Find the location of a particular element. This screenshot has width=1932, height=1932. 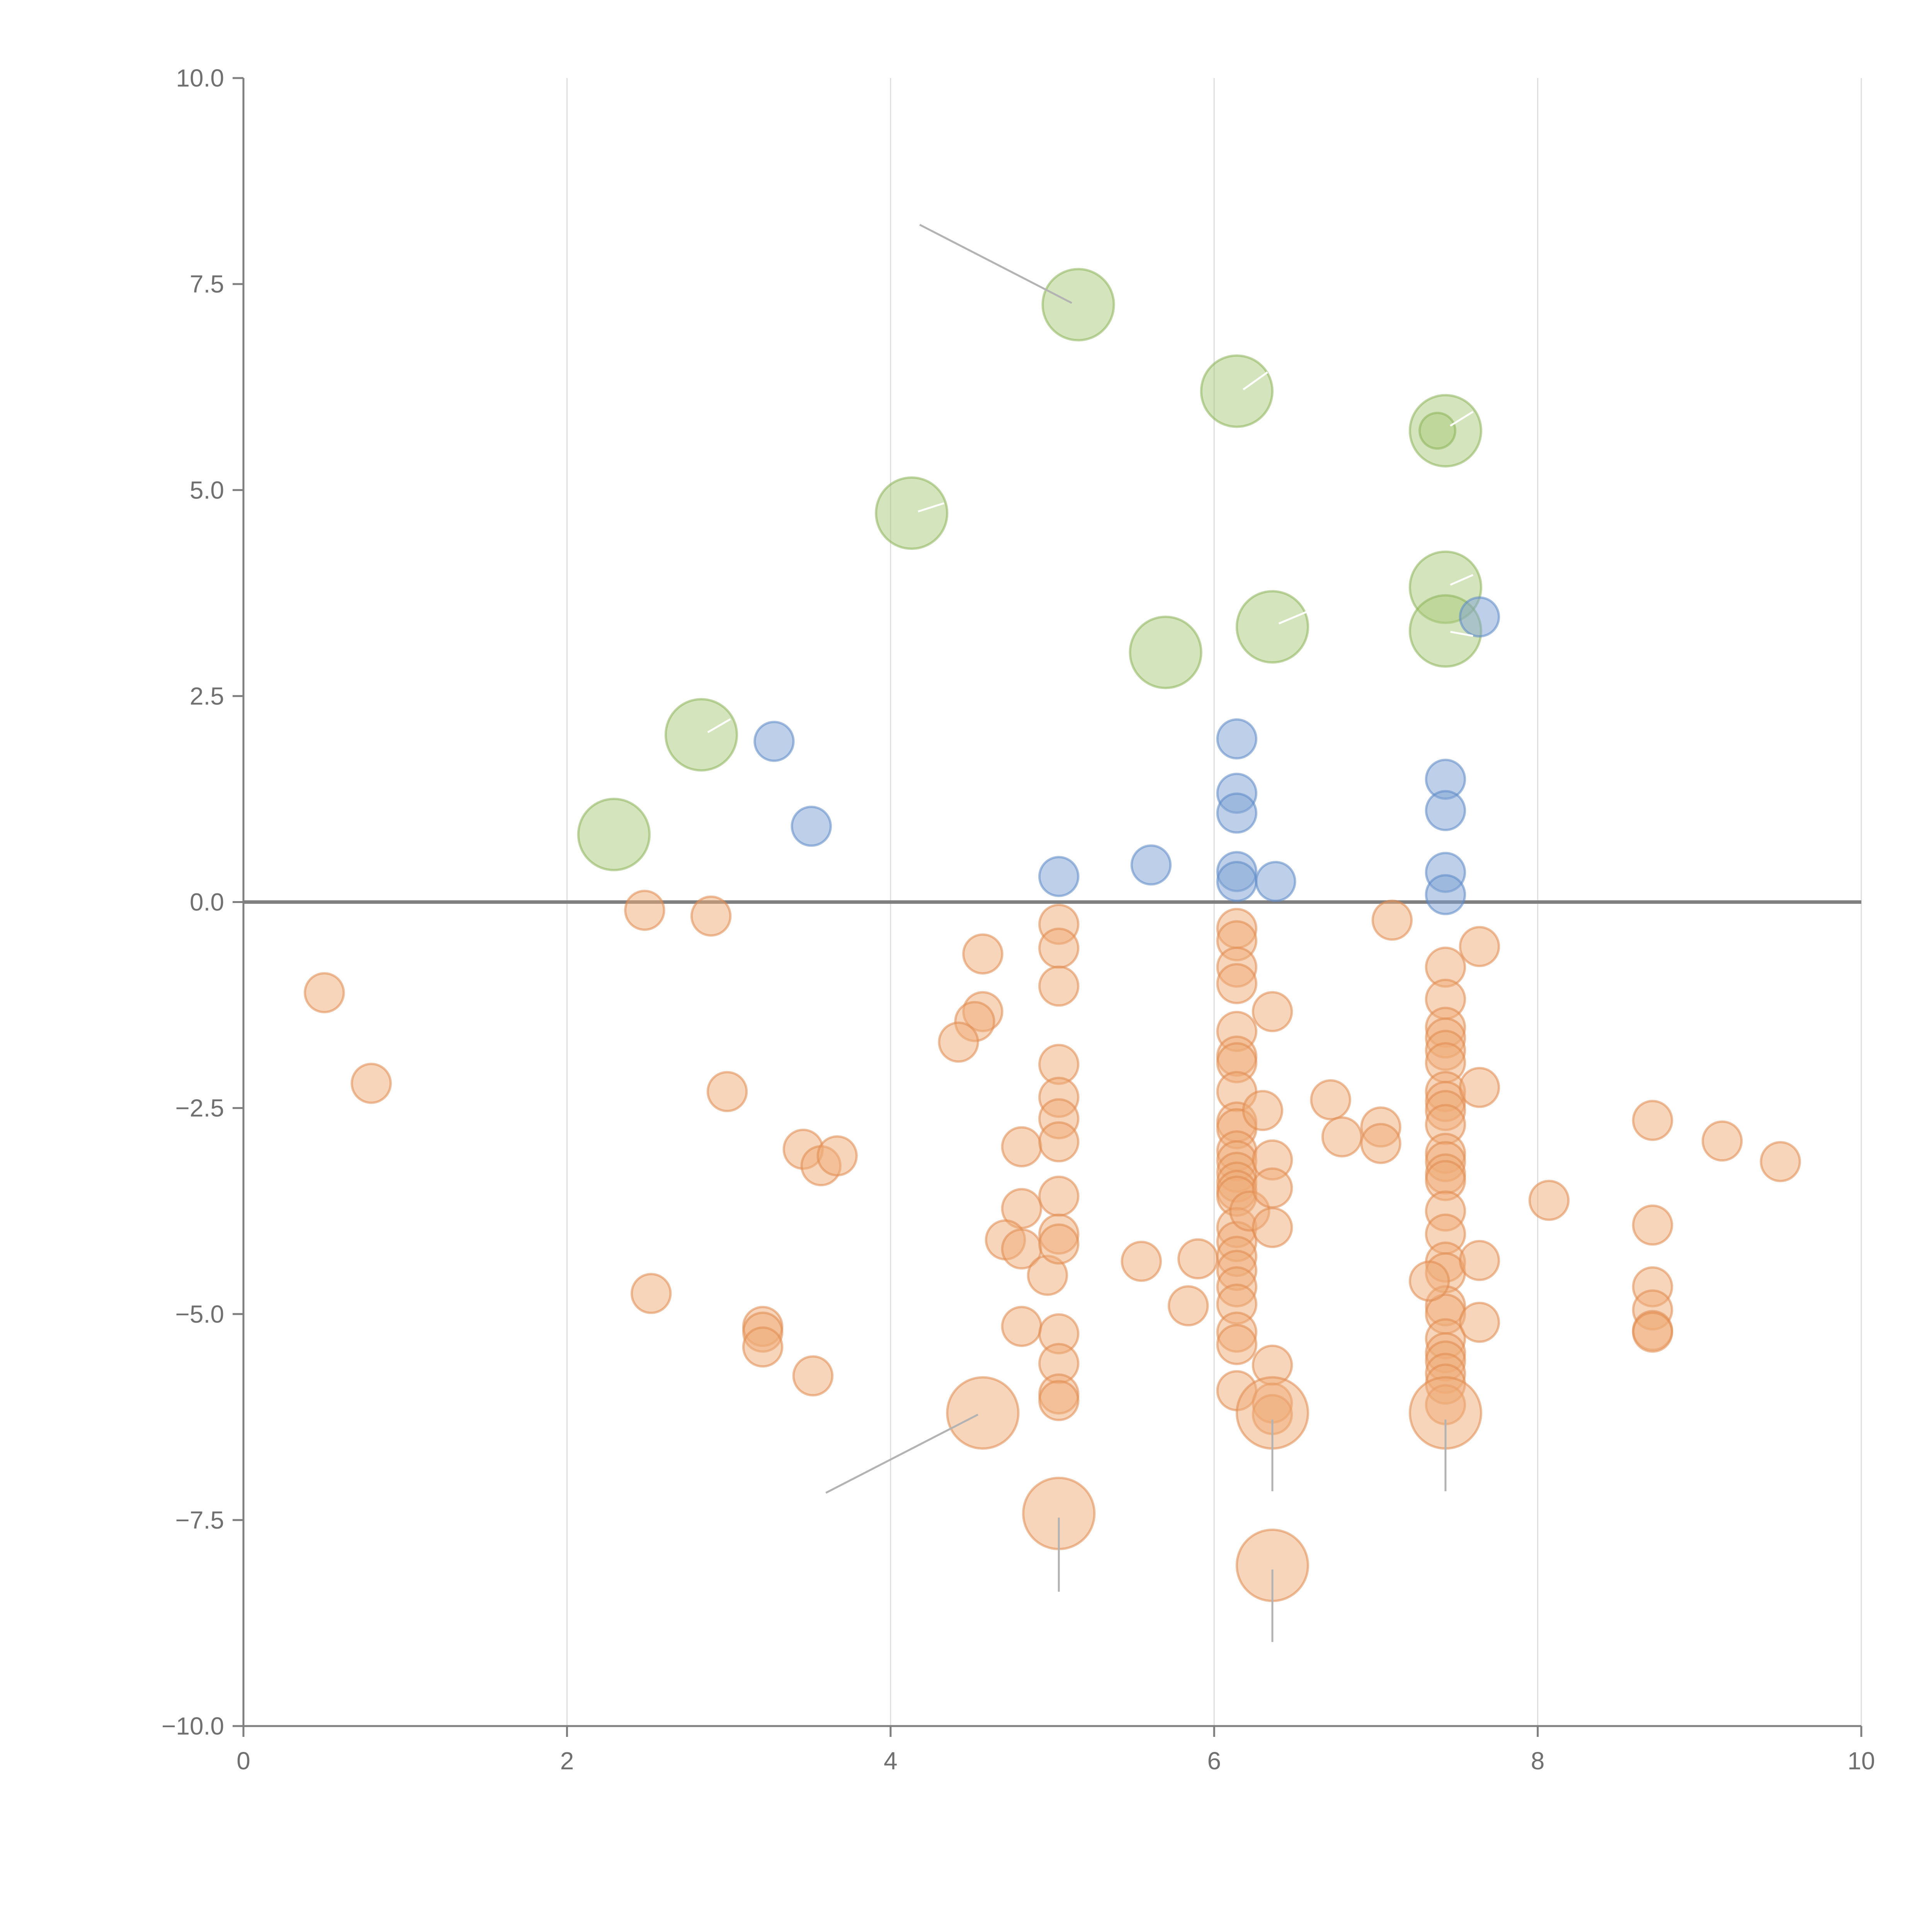

x-tick-label: 6 is located at coordinates (1214, 1761).